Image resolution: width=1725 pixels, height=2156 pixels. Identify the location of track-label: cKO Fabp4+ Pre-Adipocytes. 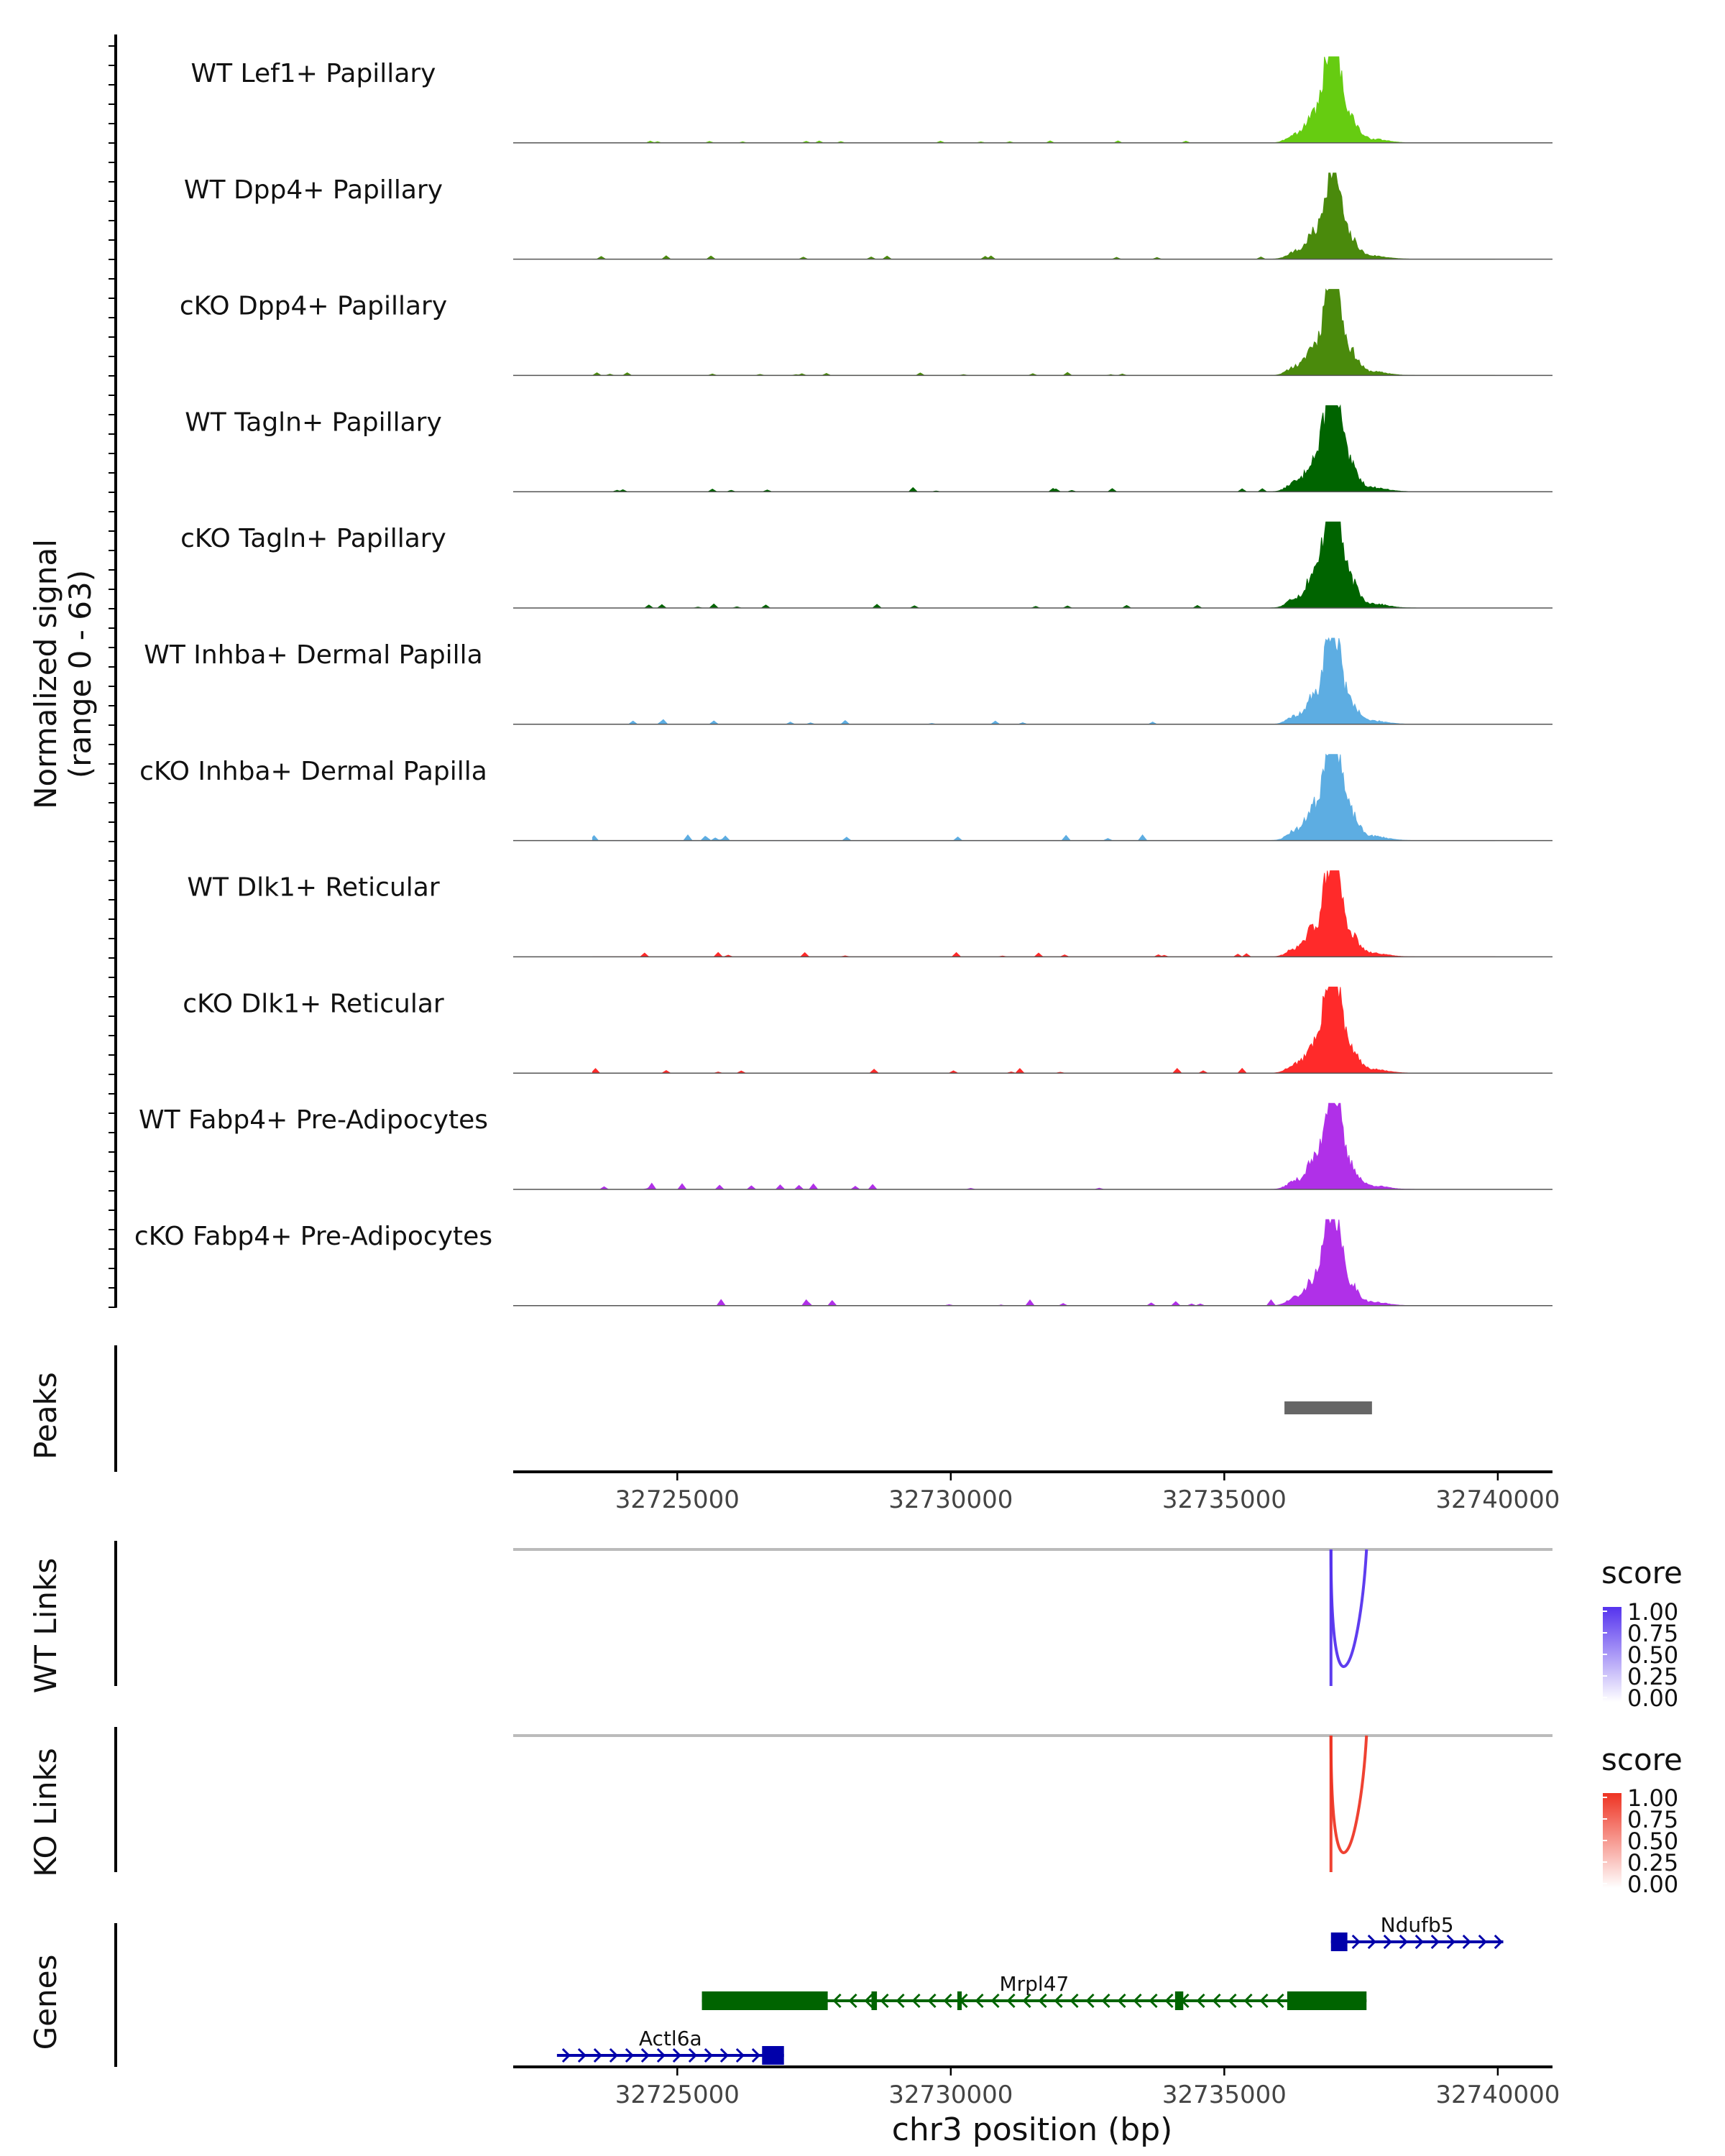
(313, 1236).